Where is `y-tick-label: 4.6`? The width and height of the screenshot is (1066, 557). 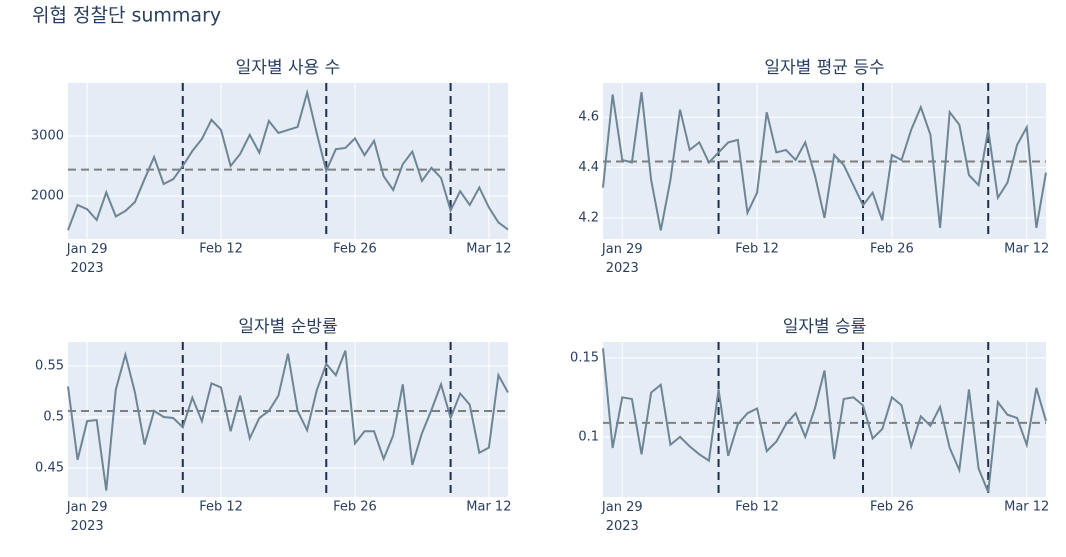 y-tick-label: 4.6 is located at coordinates (588, 117).